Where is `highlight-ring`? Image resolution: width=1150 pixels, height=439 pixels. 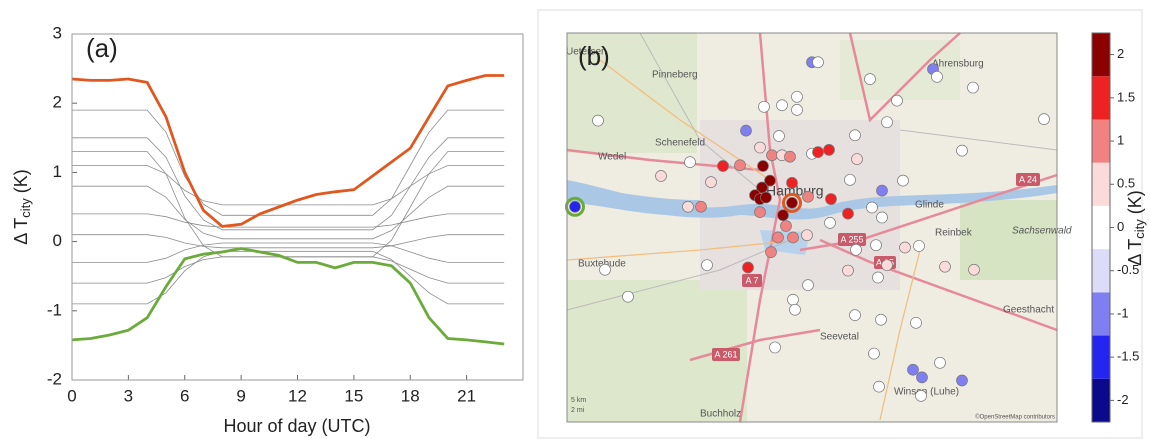
highlight-ring is located at coordinates (792, 202).